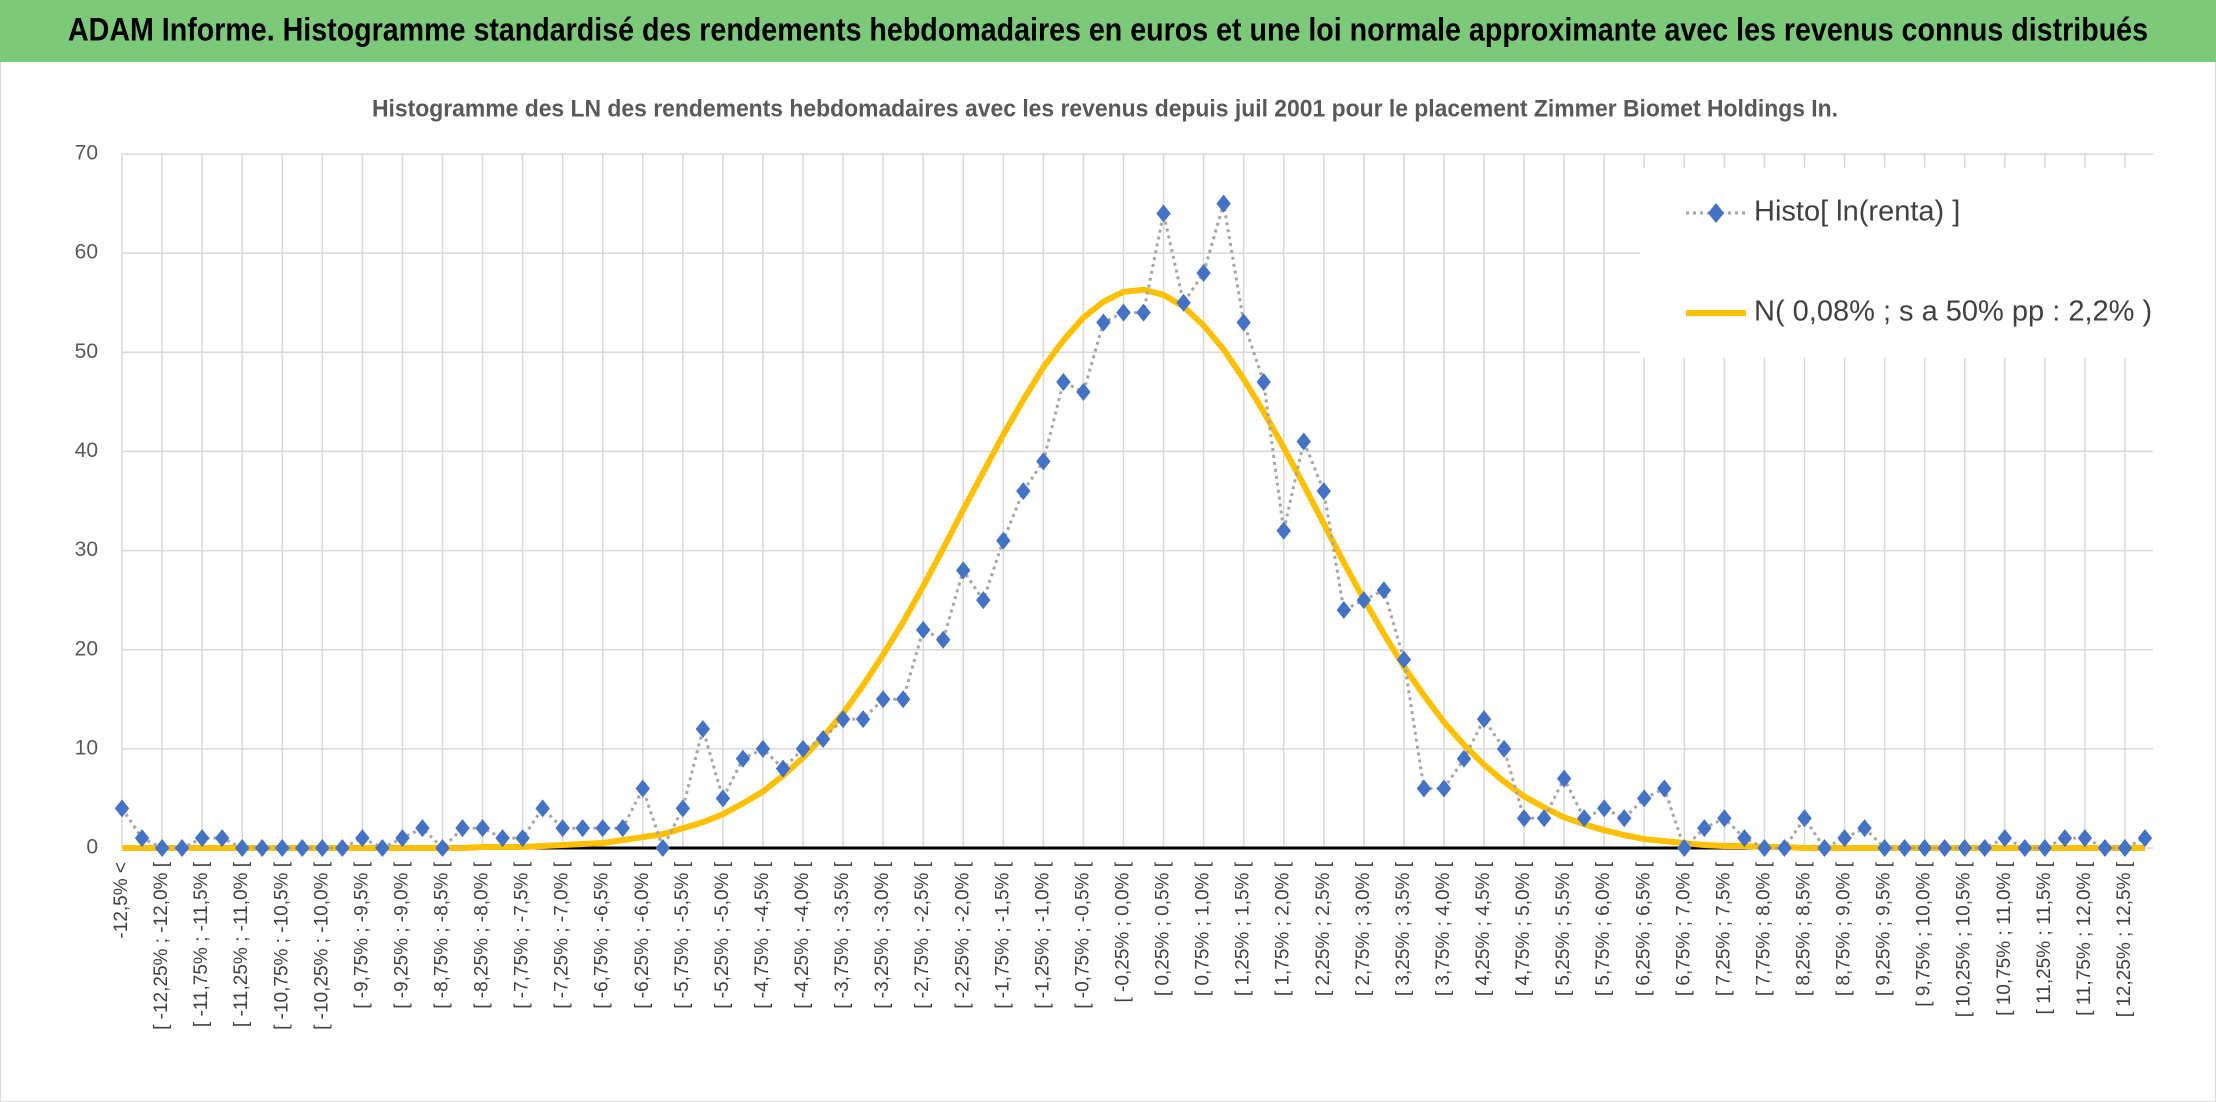 The height and width of the screenshot is (1102, 2216). What do you see at coordinates (1900, 263) in the screenshot?
I see `legend-box` at bounding box center [1900, 263].